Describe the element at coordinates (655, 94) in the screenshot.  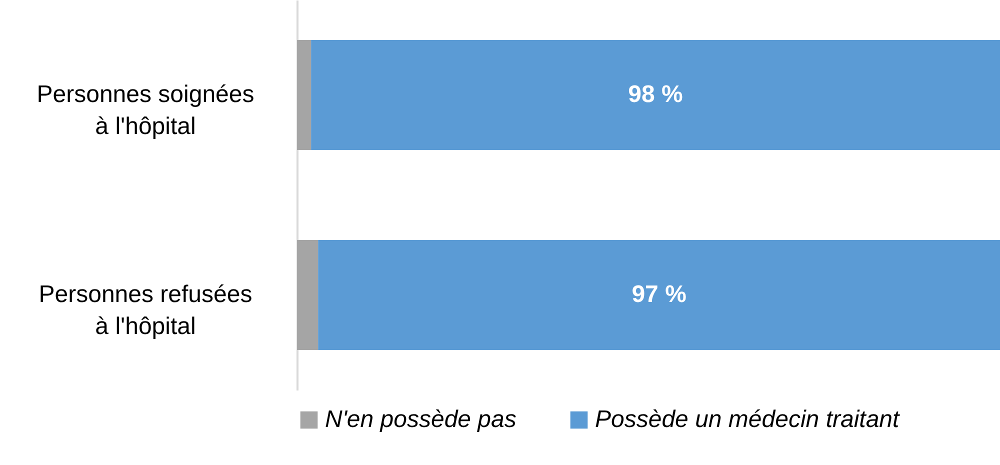
I see `data-label: 98 %` at that location.